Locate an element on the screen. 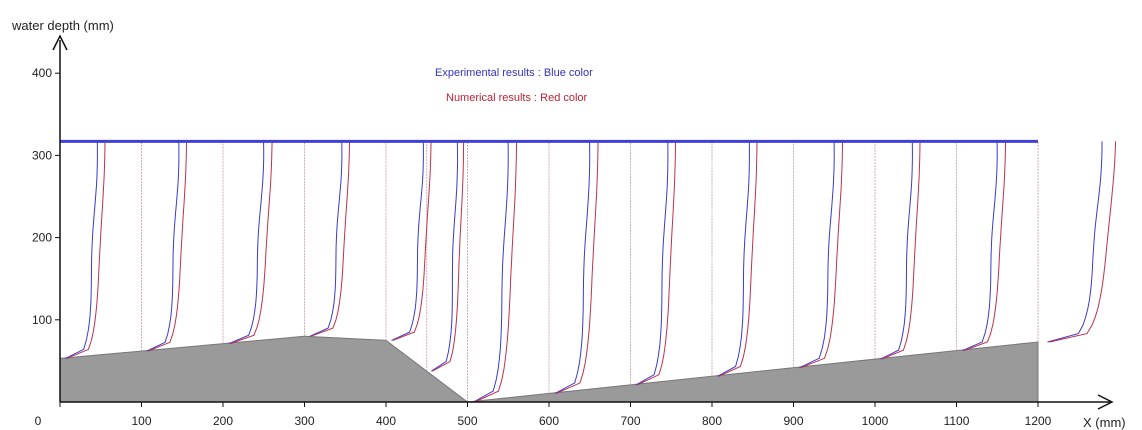  y-tick-label: 400 is located at coordinates (42, 73).